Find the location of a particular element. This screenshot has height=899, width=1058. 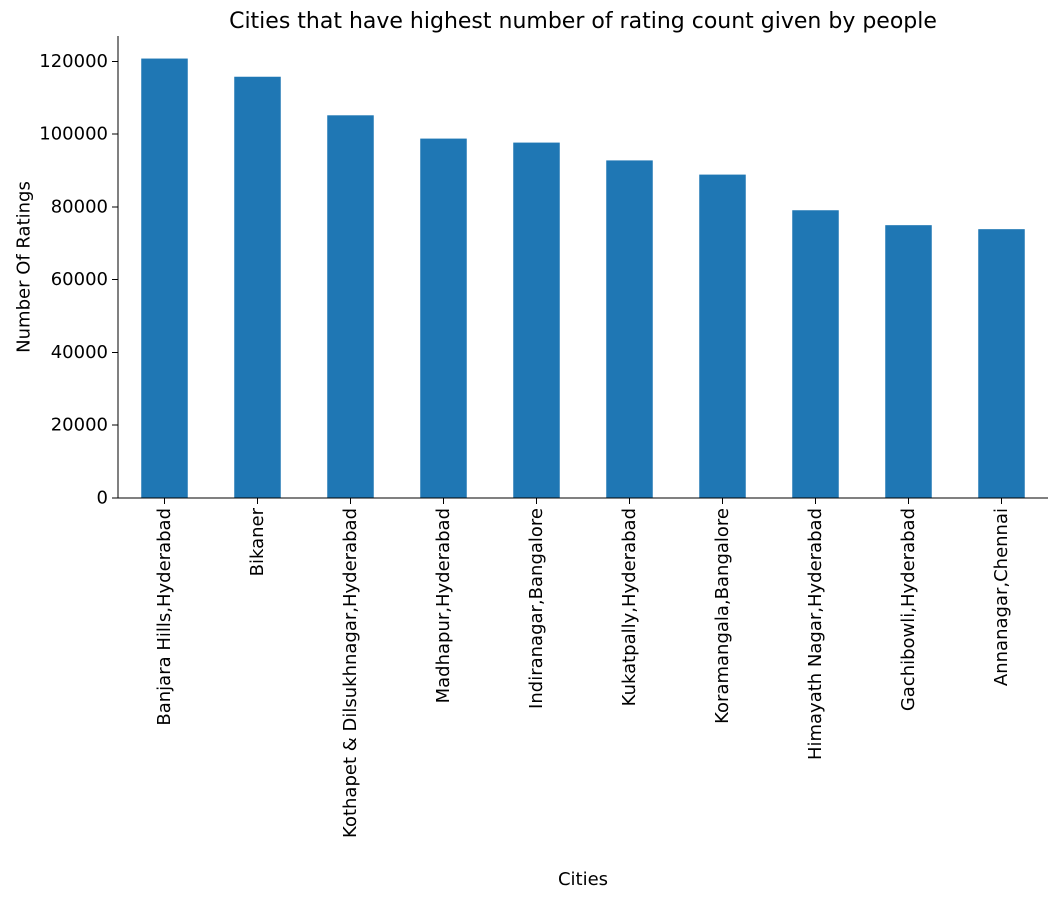

x-tick-label-0: Banjara Hills,Hyderabad is located at coordinates (164, 617).